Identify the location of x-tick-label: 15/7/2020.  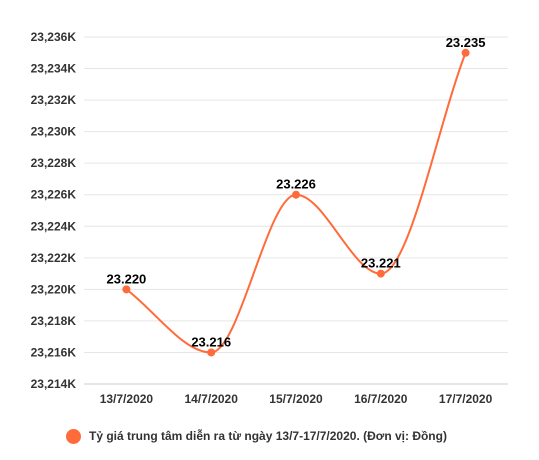
(296, 399).